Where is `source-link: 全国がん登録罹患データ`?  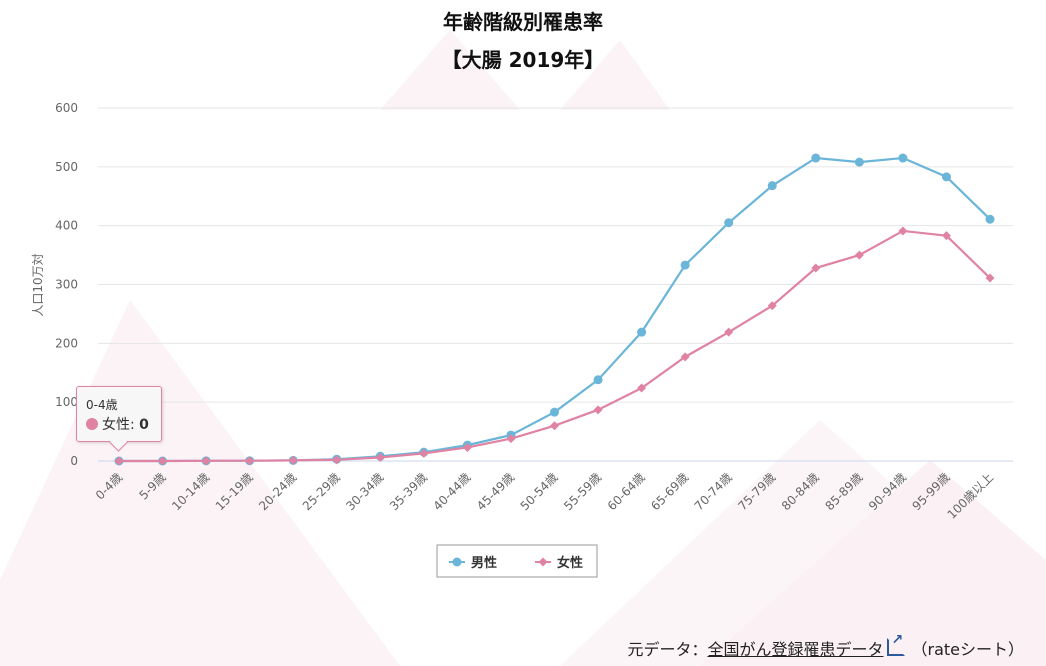 source-link: 全国がん登録罹患データ is located at coordinates (795, 649).